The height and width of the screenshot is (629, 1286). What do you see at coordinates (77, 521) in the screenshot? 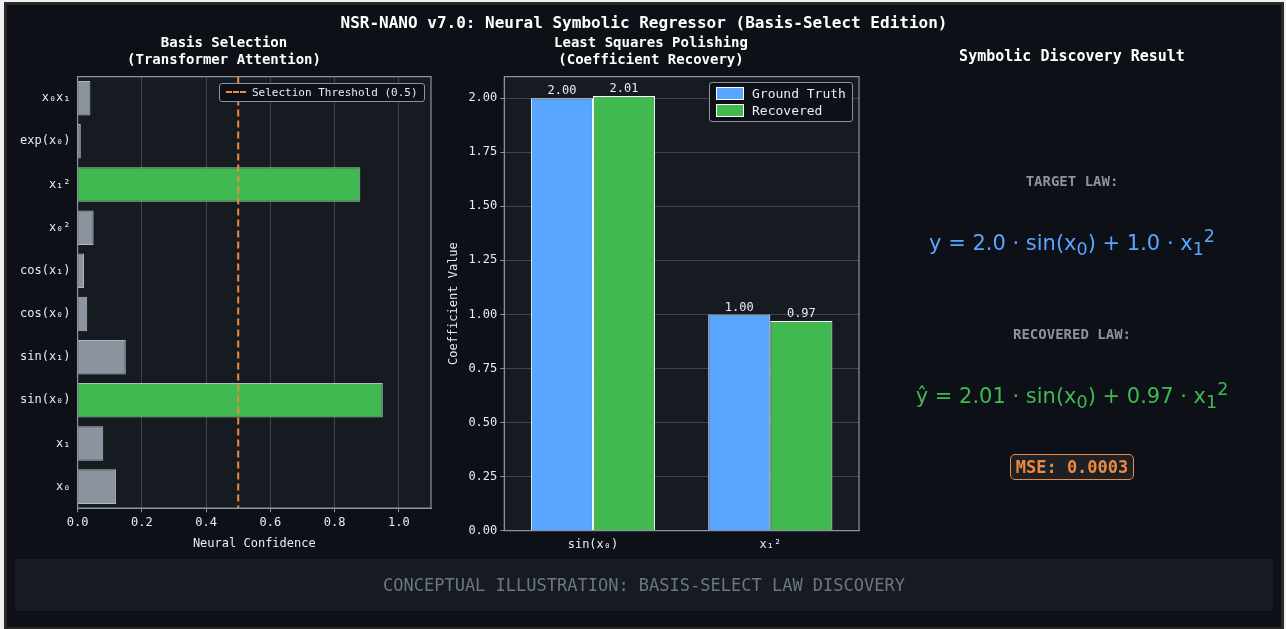
I see `x-tick-label: 0.0` at bounding box center [77, 521].